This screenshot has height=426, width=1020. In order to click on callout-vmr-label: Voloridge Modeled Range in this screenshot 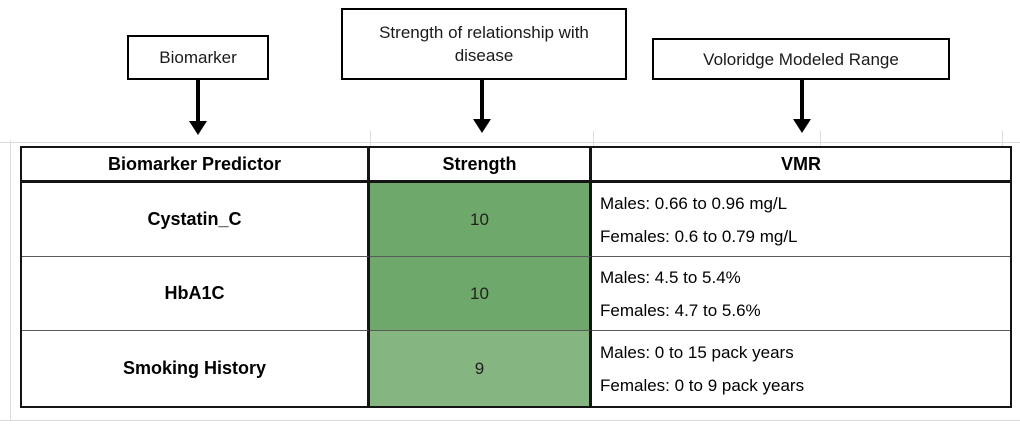, I will do `click(801, 59)`.